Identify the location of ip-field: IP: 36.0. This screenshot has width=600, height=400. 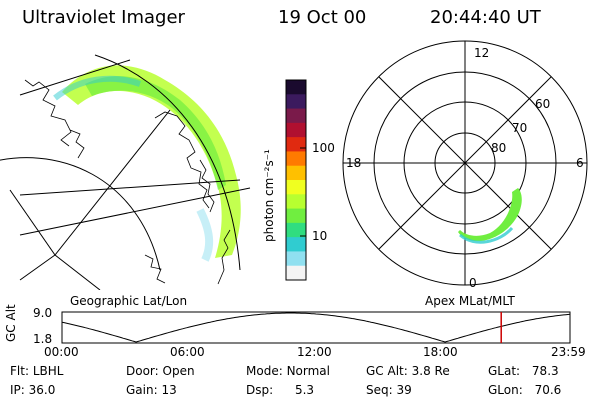
(33, 390).